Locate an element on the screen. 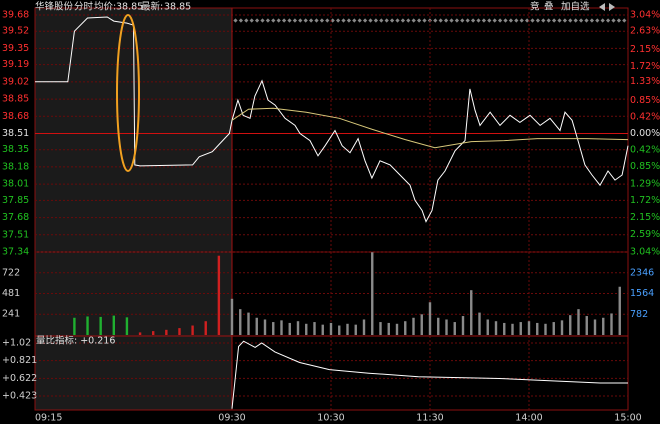  button: 竞 is located at coordinates (535, 7).